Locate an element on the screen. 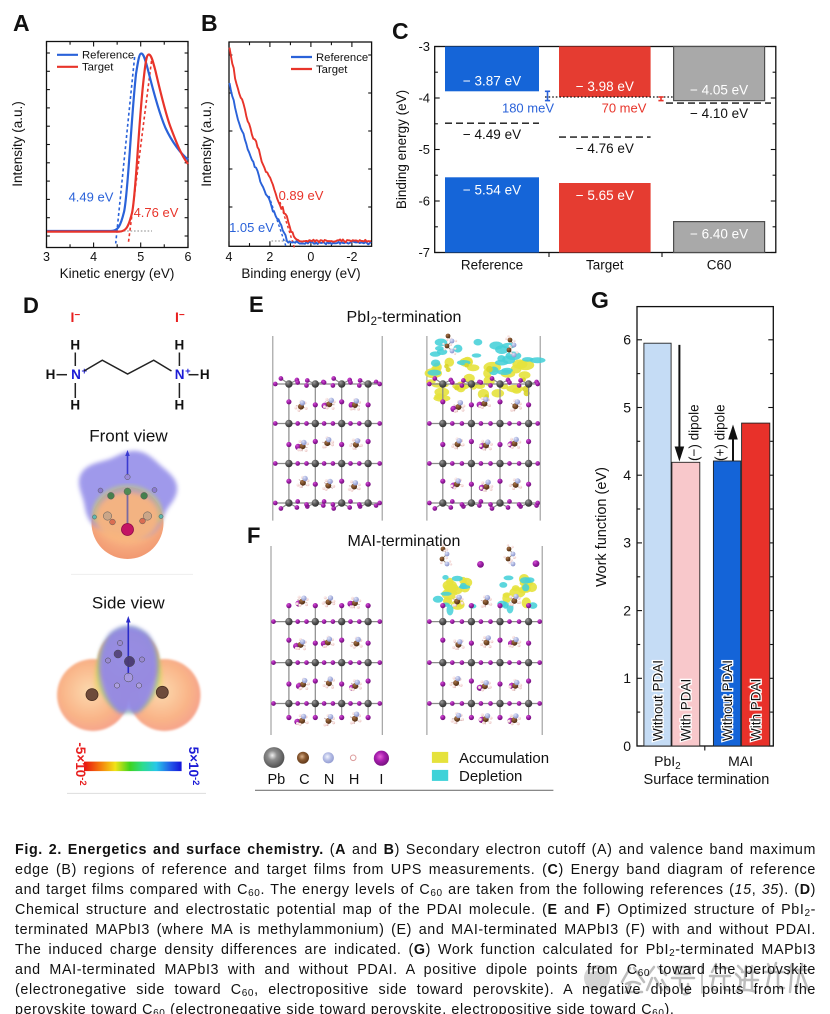  svg-text: Surface termination is located at coordinates (707, 780).